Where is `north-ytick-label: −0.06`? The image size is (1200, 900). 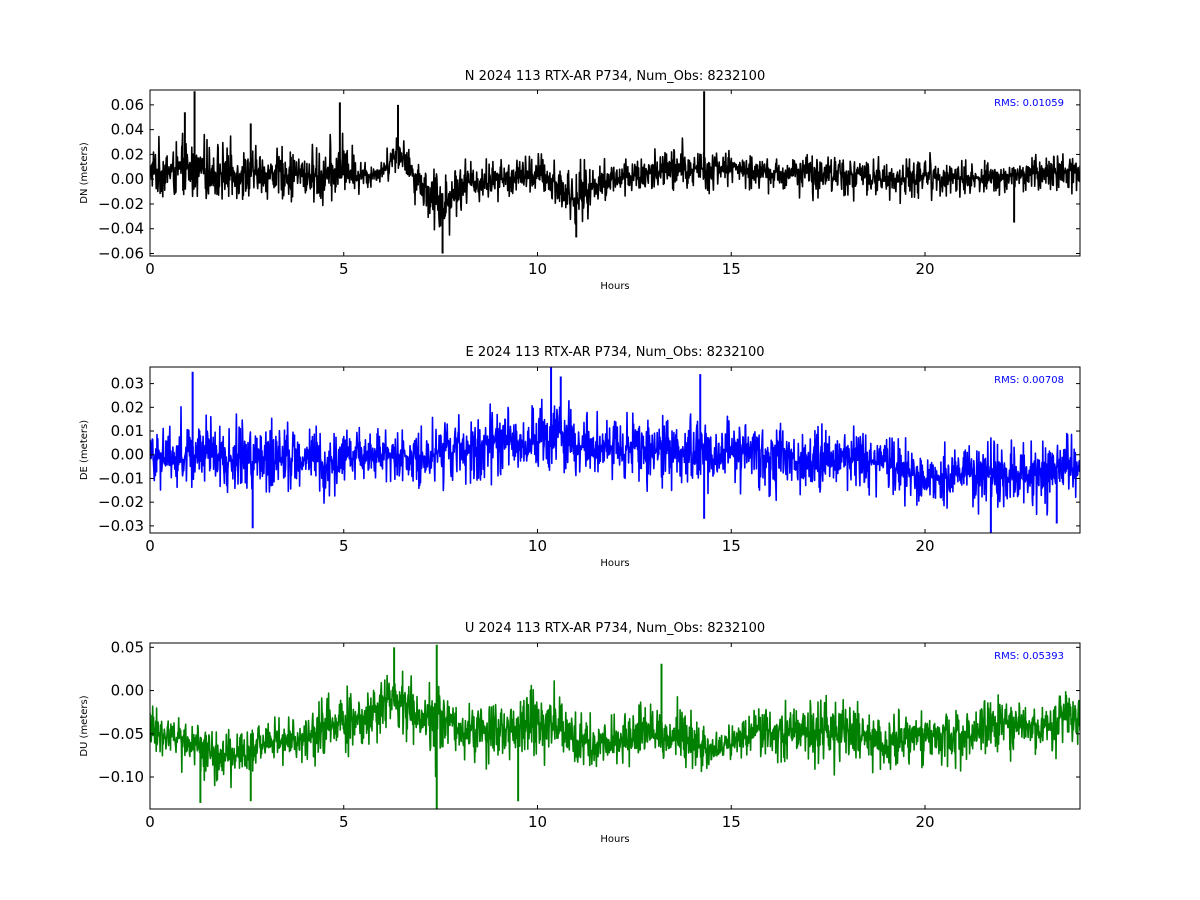 north-ytick-label: −0.06 is located at coordinates (121, 254).